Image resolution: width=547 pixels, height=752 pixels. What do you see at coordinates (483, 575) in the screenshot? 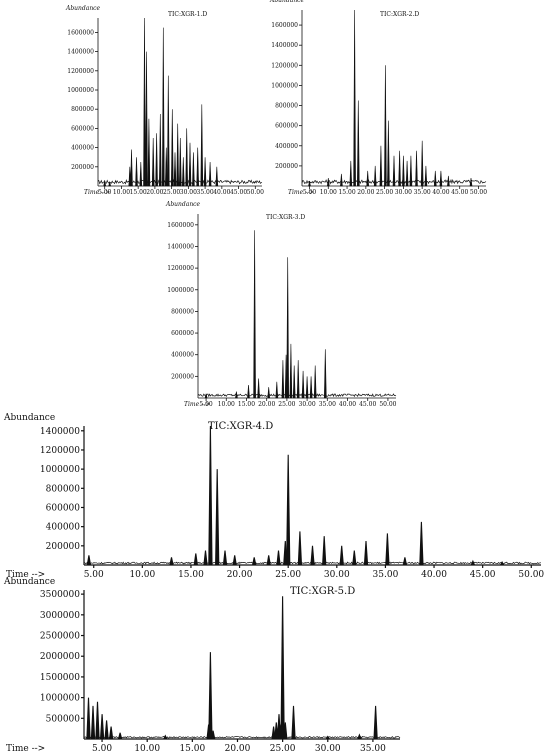
I see `x-tick-label: 45.00` at bounding box center [483, 575].